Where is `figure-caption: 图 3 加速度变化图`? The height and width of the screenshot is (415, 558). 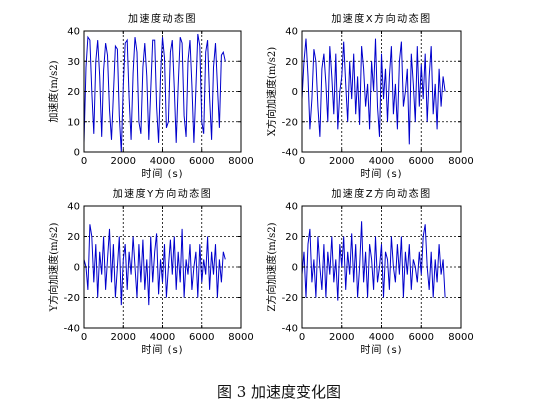 figure-caption: 图 3 加速度变化图 is located at coordinates (279, 392).